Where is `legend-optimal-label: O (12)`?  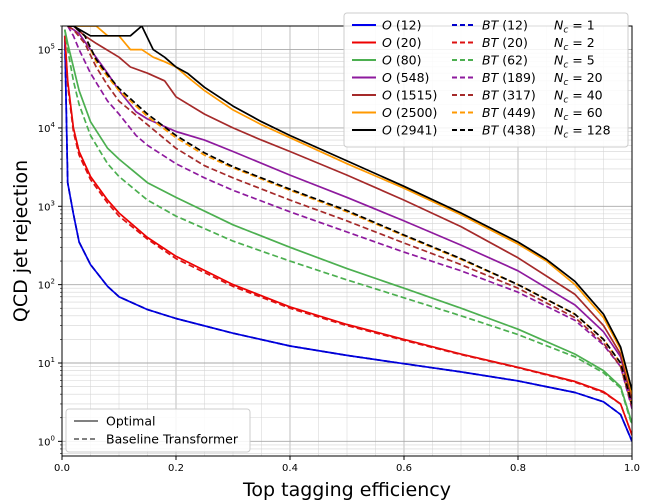 legend-optimal-label: O (12) is located at coordinates (401, 25).